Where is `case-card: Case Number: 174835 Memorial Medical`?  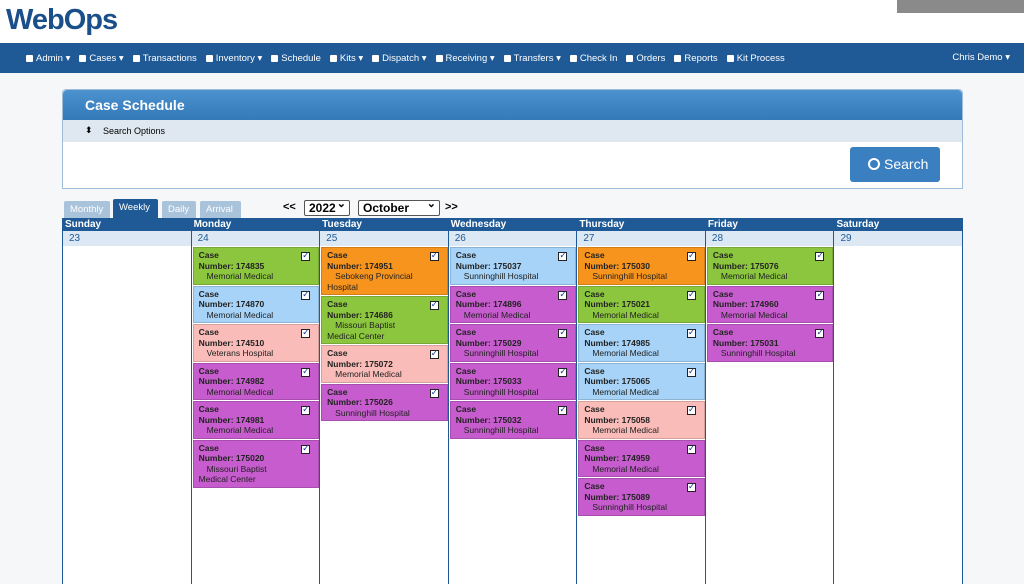
case-card: Case Number: 174835 Memorial Medical is located at coordinates (256, 266).